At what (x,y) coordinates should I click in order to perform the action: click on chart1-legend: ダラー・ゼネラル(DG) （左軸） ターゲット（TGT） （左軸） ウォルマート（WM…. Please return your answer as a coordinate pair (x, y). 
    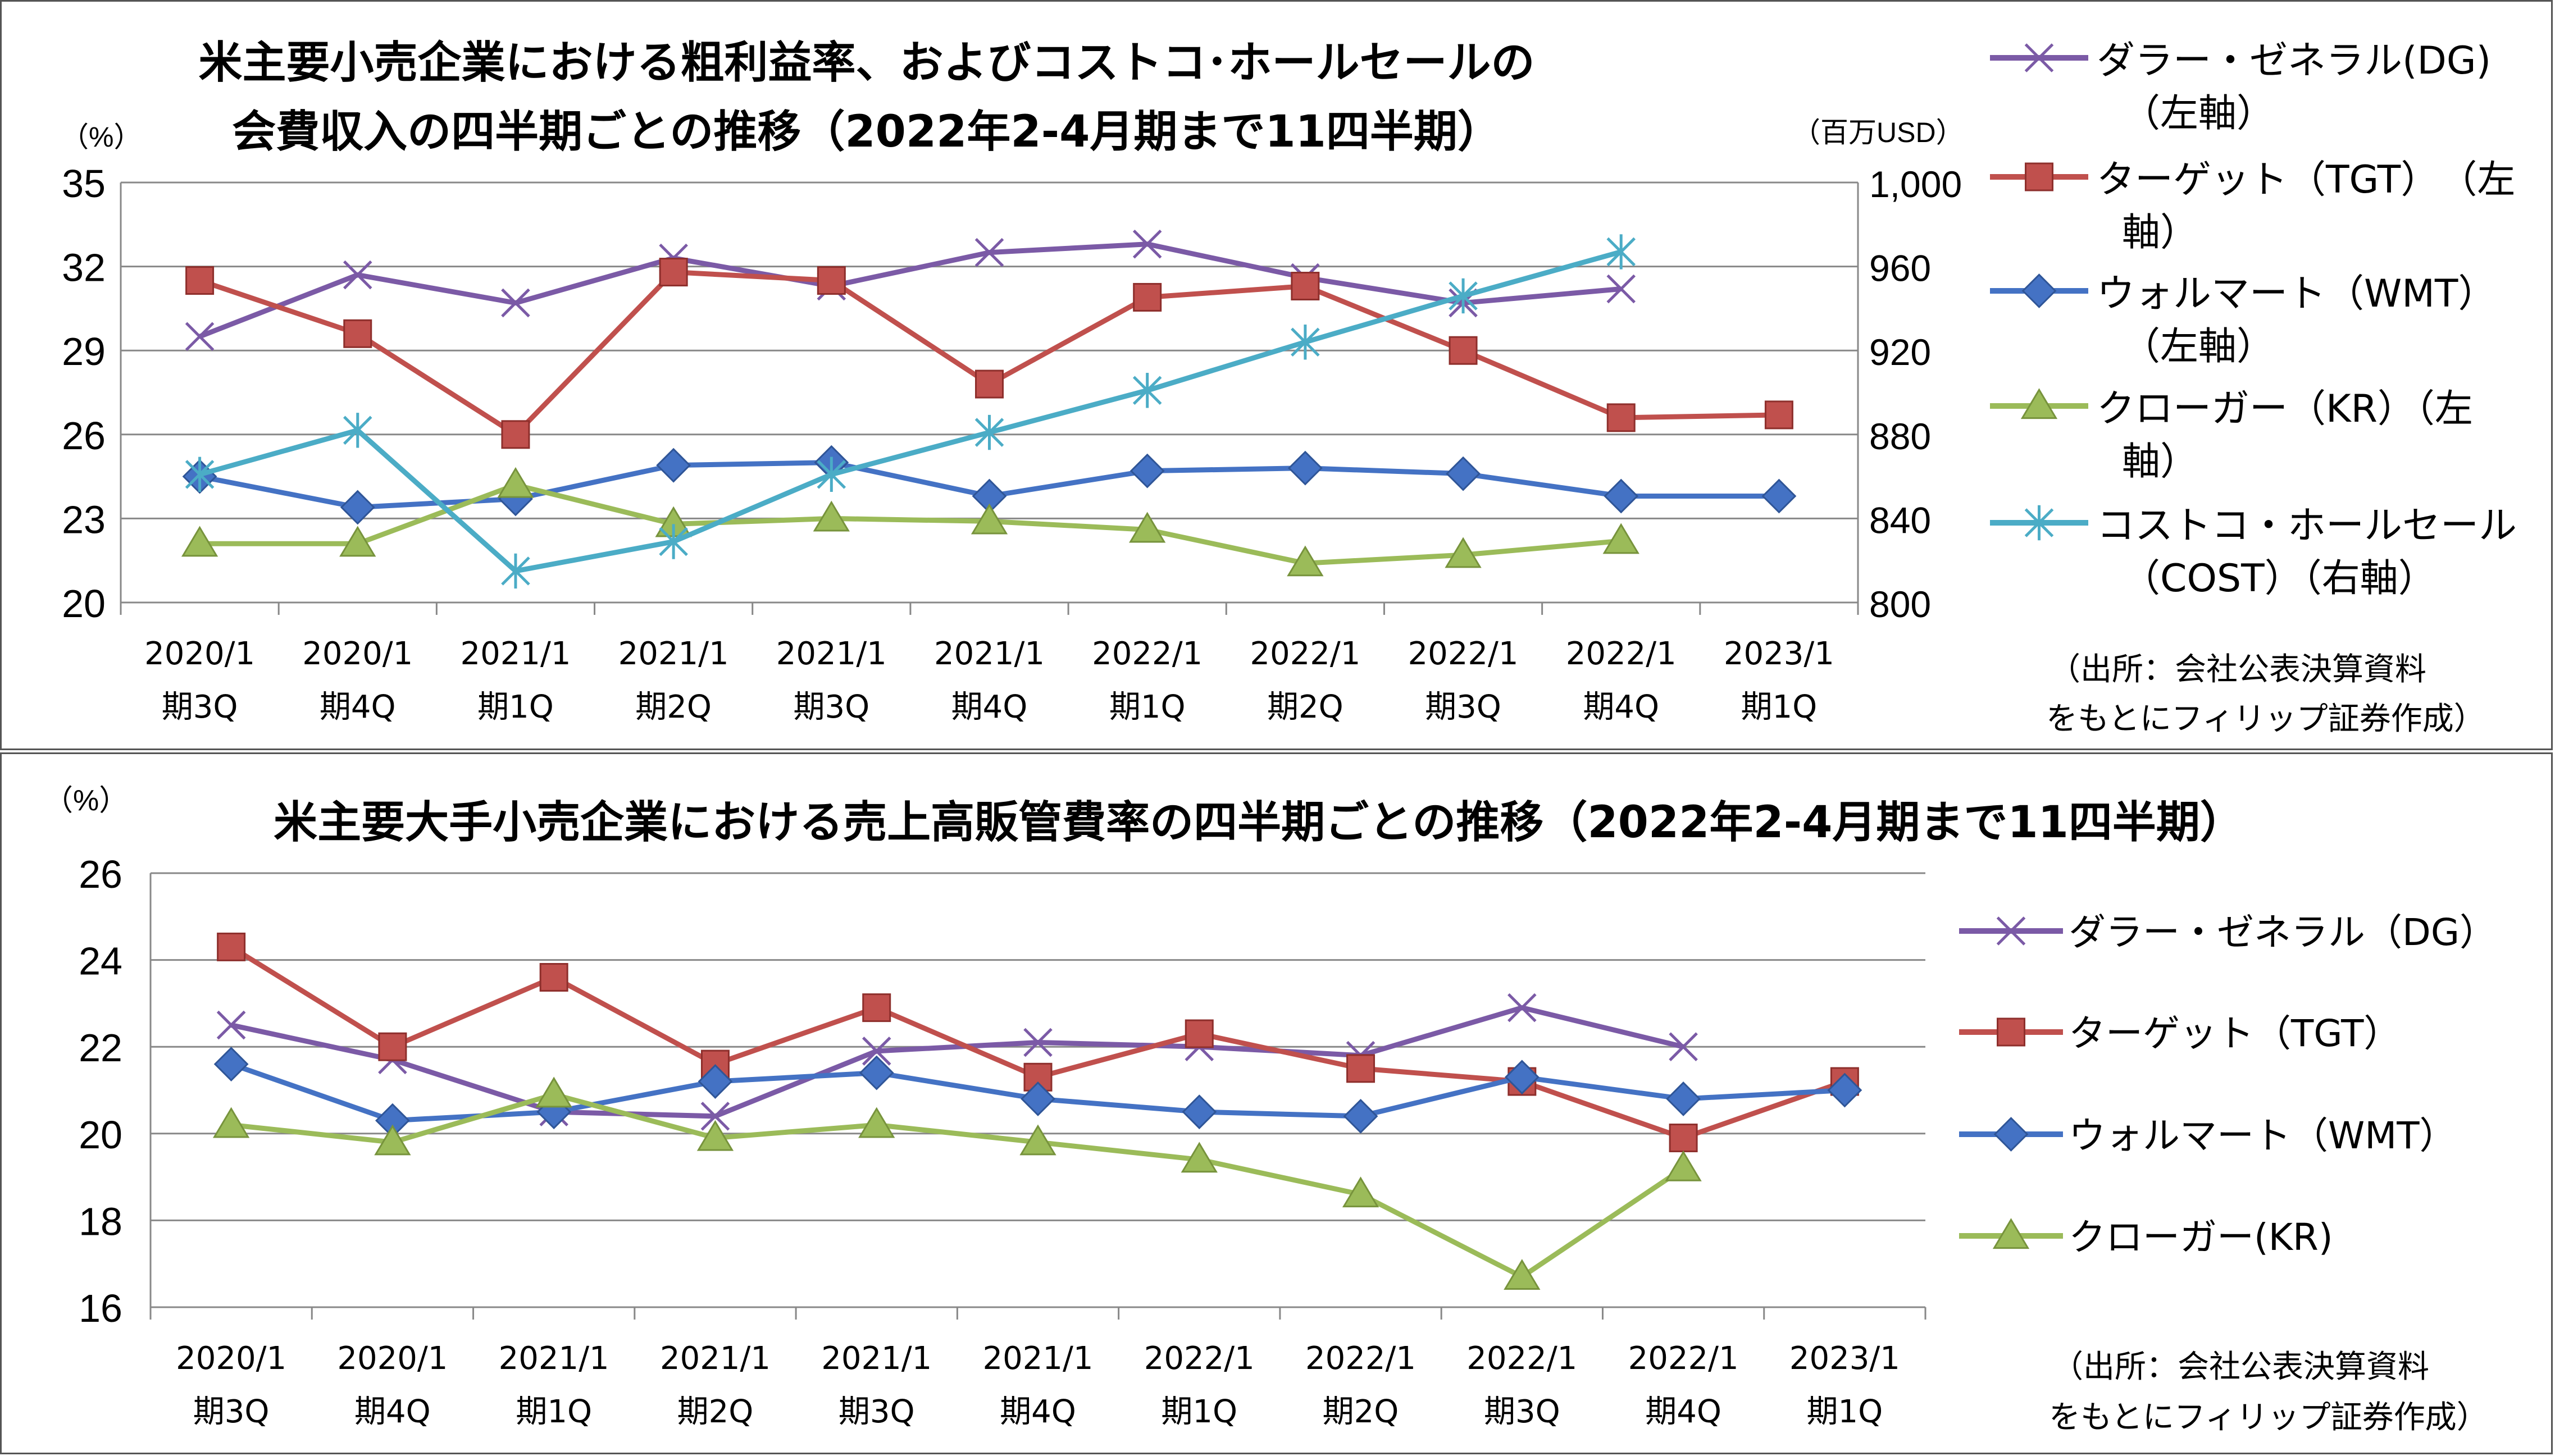
    Looking at the image, I should click on (2253, 320).